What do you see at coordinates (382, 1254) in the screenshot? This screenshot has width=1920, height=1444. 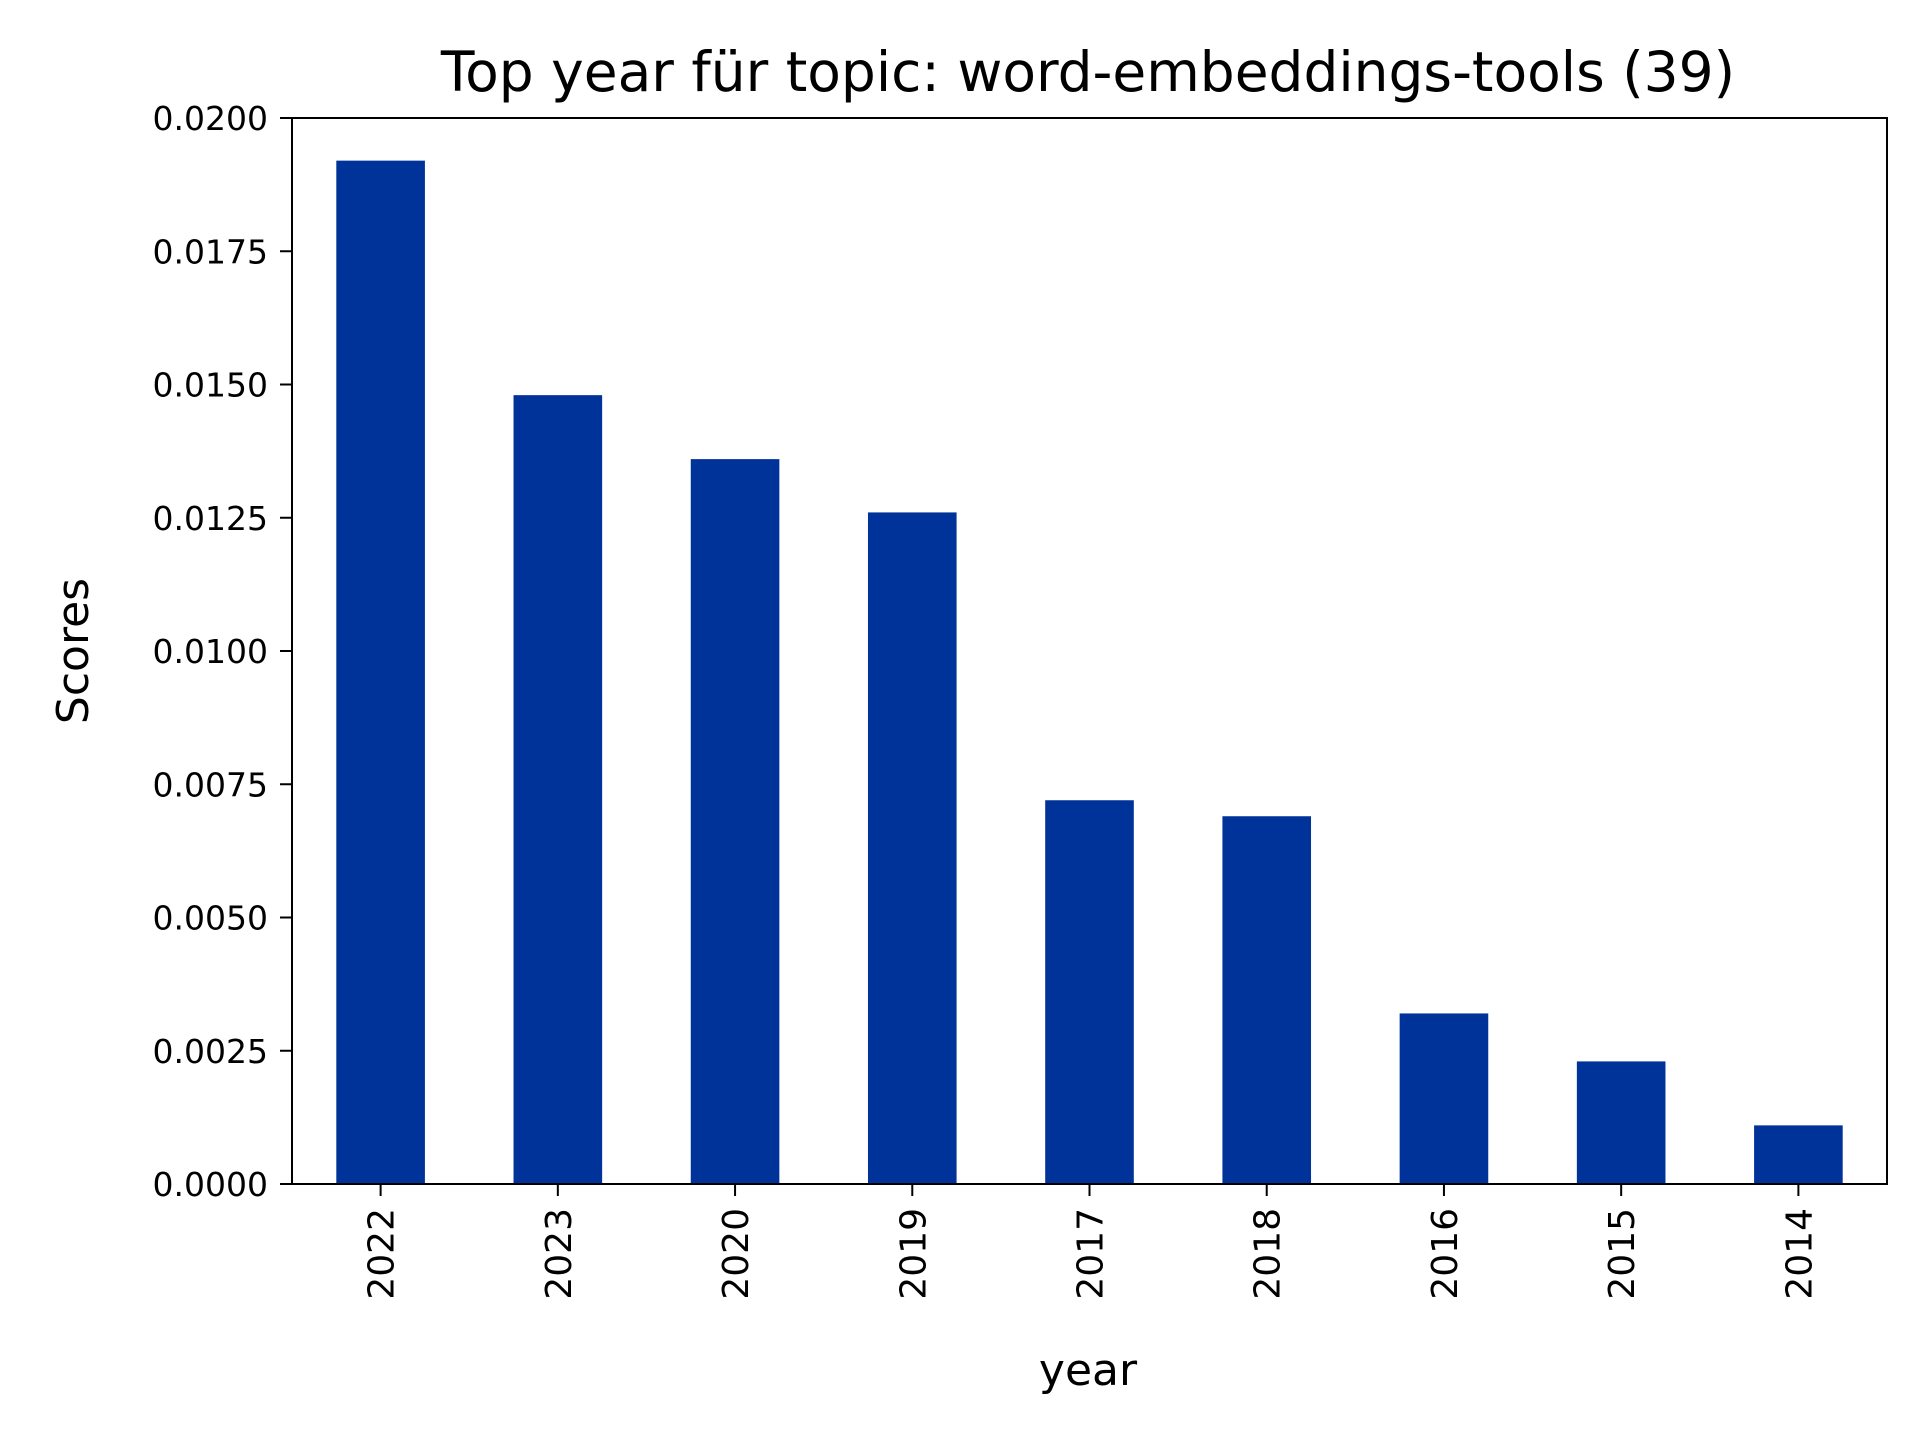 I see `x-tick-label: 2022` at bounding box center [382, 1254].